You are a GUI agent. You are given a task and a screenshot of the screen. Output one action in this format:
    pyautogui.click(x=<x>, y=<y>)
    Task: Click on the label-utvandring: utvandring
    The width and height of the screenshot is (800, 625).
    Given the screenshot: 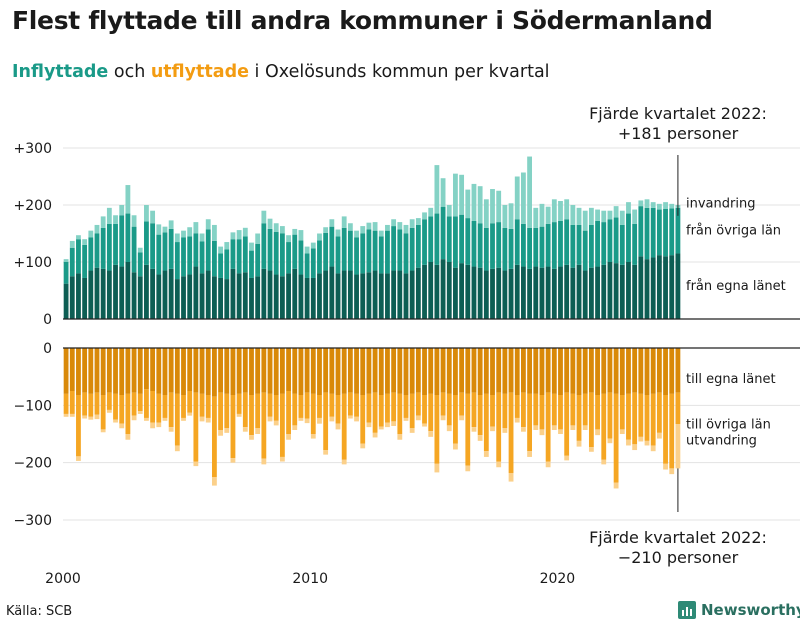 What is the action you would take?
    pyautogui.click(x=721, y=441)
    